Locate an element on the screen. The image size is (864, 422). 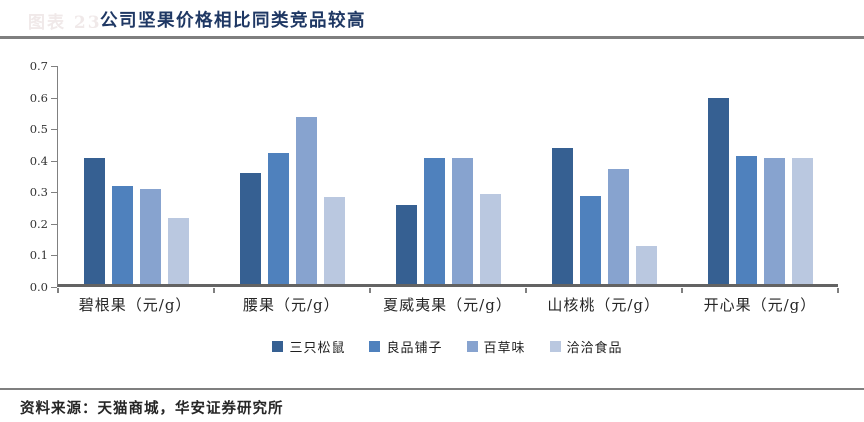
x-category-label: 夏威夷果（元/g） is located at coordinates (447, 305).